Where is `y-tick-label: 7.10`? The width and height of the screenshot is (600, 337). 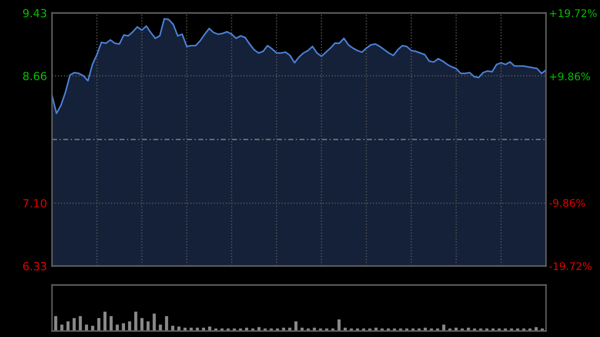
y-tick-label: 7.10 is located at coordinates (34, 203).